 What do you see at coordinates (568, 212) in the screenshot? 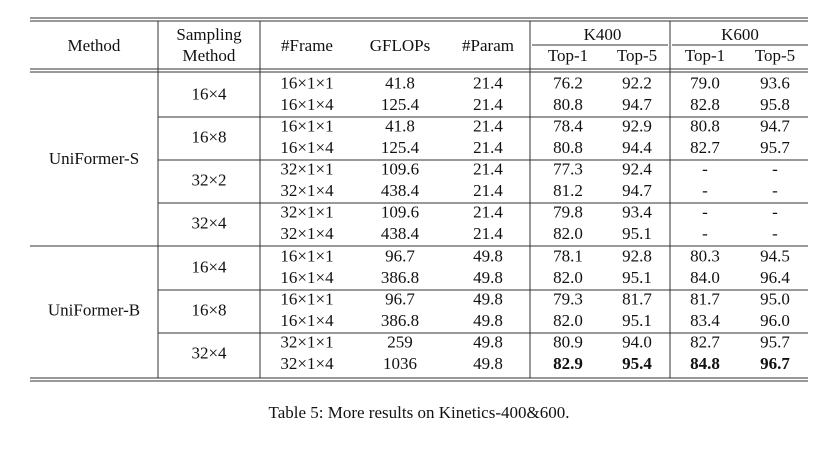
I see `cell: 79.8` at bounding box center [568, 212].